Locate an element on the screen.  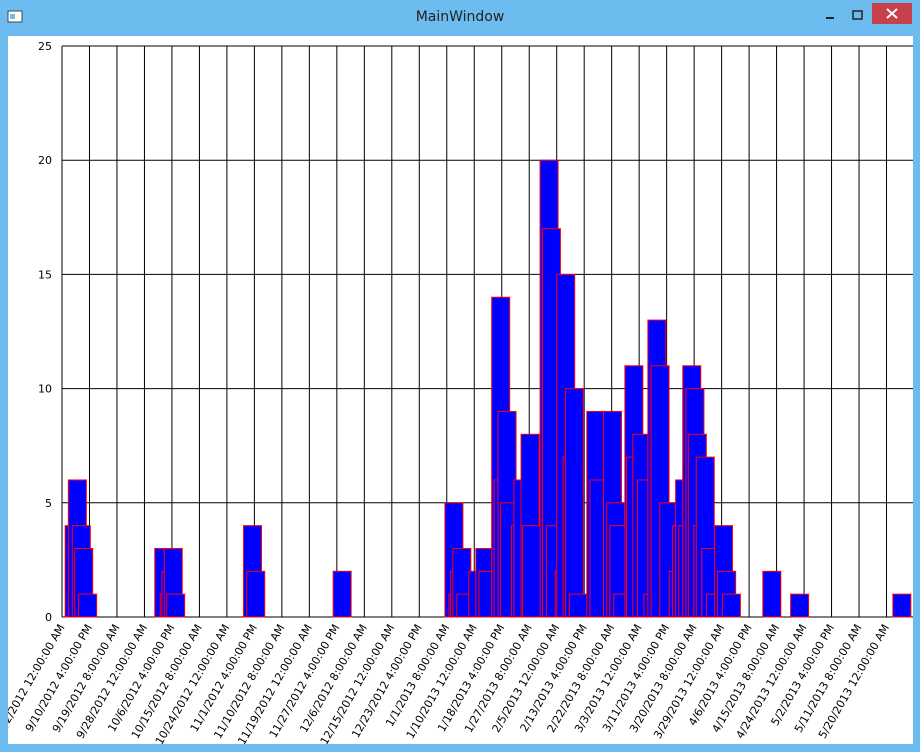
title-bar: MainWindow is located at coordinates (460, 18).